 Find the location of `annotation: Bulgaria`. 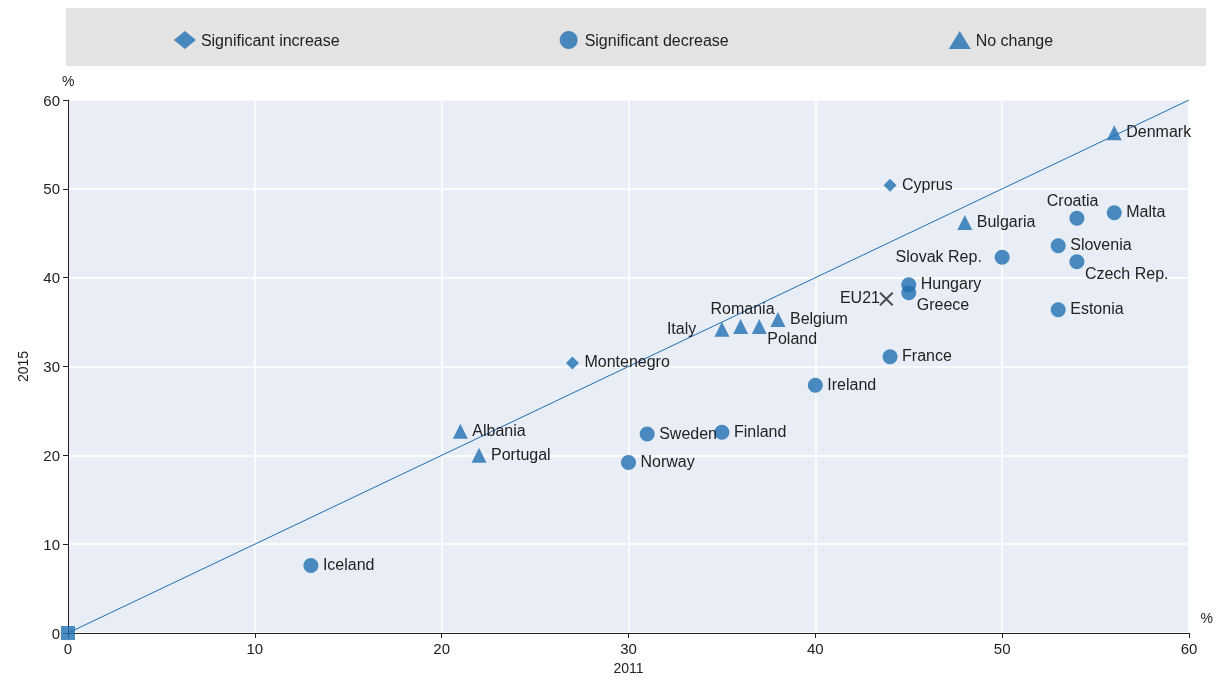

annotation: Bulgaria is located at coordinates (1006, 222).